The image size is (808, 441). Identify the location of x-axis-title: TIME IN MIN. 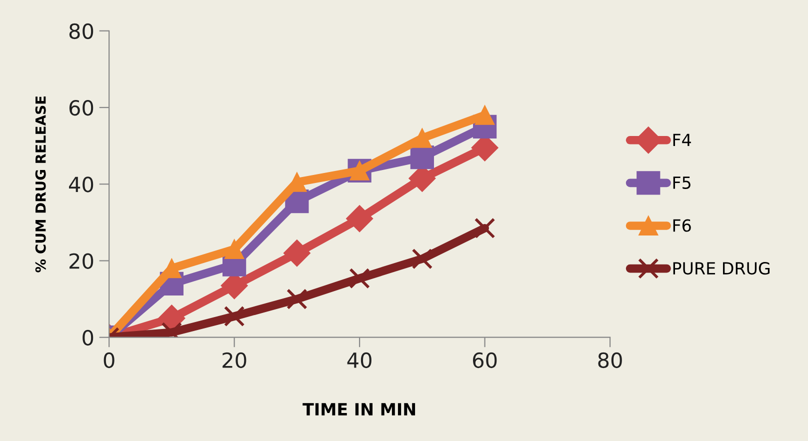
(359, 409).